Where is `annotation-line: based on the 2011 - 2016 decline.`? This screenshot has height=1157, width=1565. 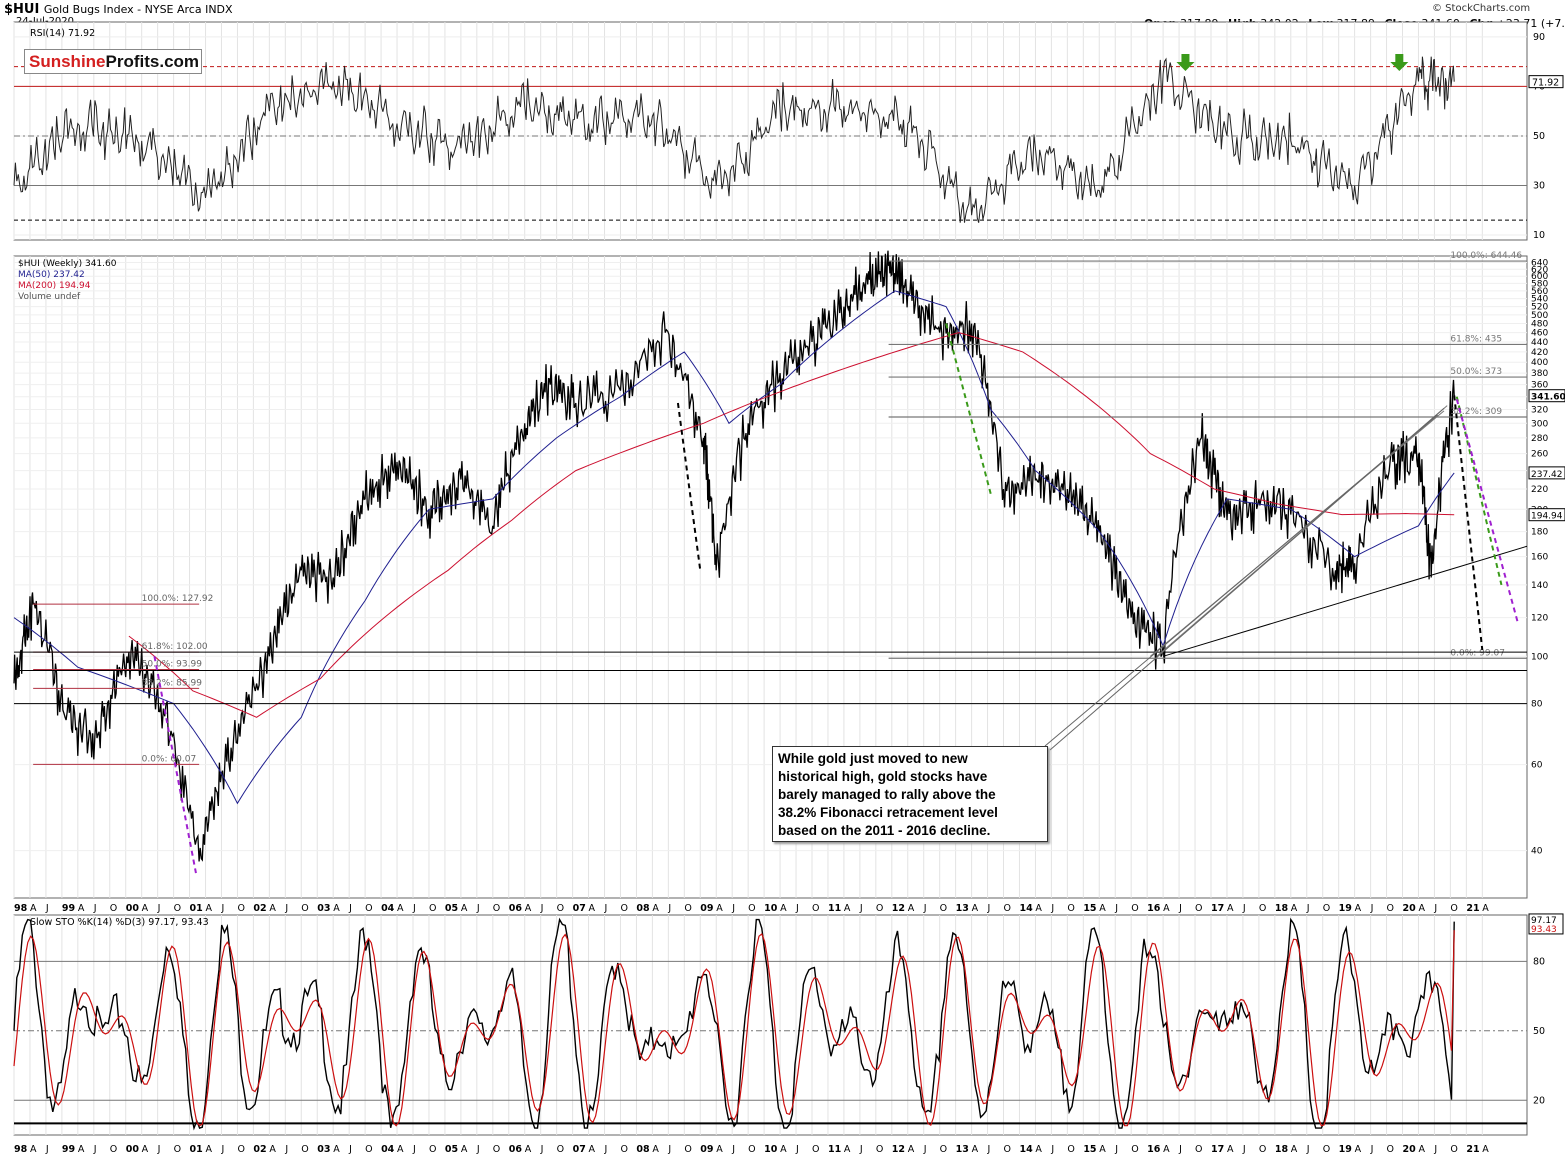
annotation-line: based on the 2011 - 2016 decline. is located at coordinates (884, 830).